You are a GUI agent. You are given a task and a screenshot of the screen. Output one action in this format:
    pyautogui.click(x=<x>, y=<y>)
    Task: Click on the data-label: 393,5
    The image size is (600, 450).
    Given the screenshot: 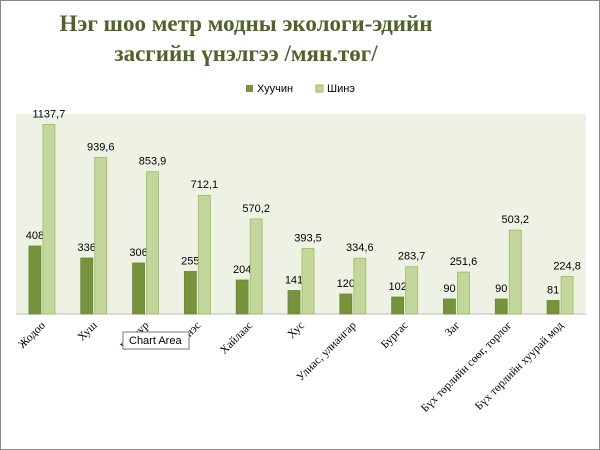 What is the action you would take?
    pyautogui.click(x=308, y=238)
    